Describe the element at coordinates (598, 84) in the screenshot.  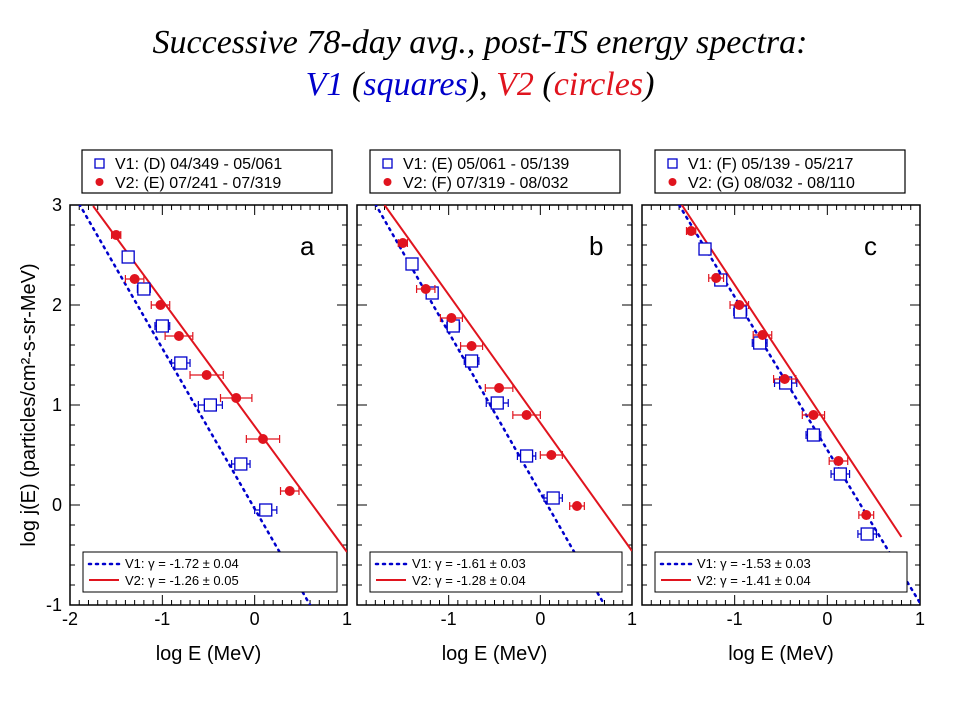
I see `title-circles: circles` at that location.